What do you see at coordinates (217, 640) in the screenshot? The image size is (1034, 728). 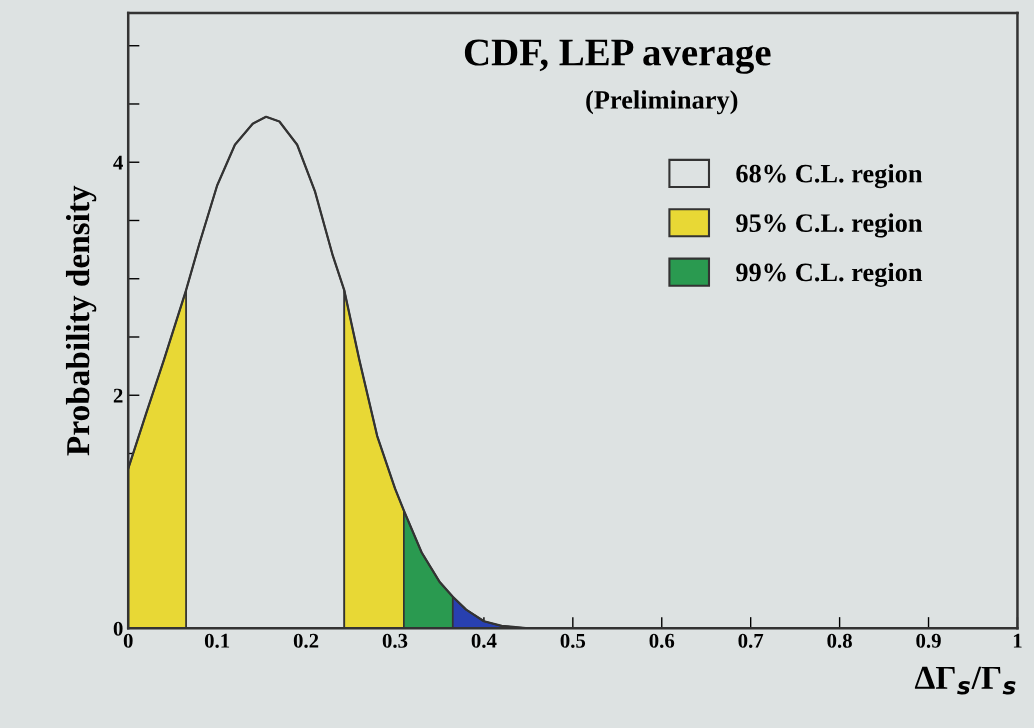 I see `x-tick-label: 0.1` at bounding box center [217, 640].